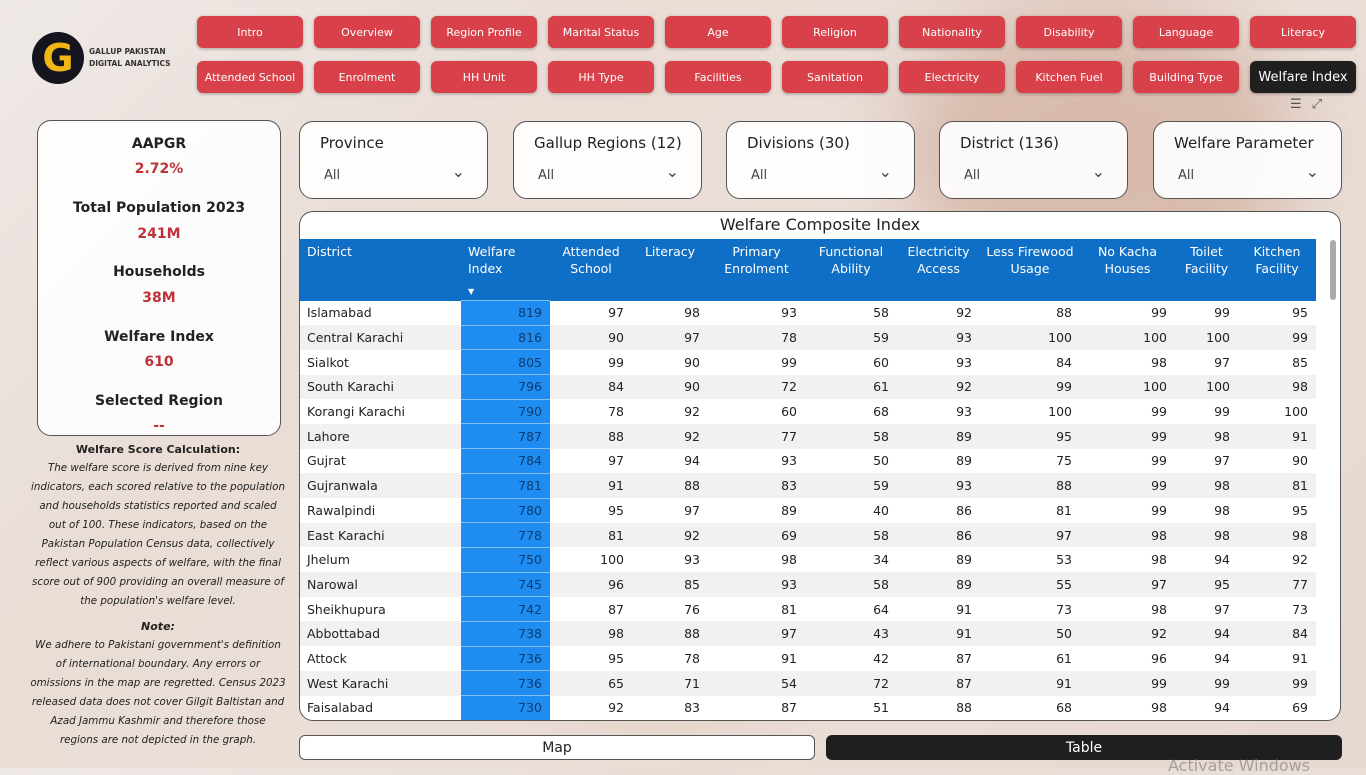 The width and height of the screenshot is (1366, 775). I want to click on table-row: Attock 736 95 78 91 42 87 61 96 94 91, so click(808, 658).